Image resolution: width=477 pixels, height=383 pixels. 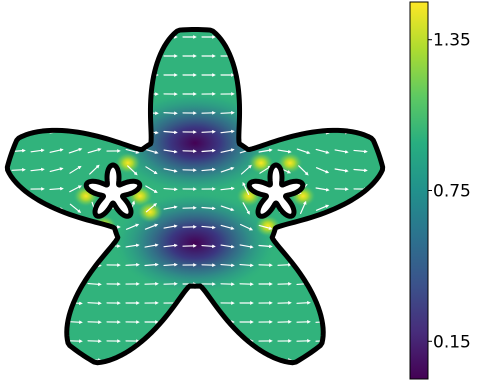 I want to click on colorbar: 0.15 0.75 1.35, so click(x=440, y=190).